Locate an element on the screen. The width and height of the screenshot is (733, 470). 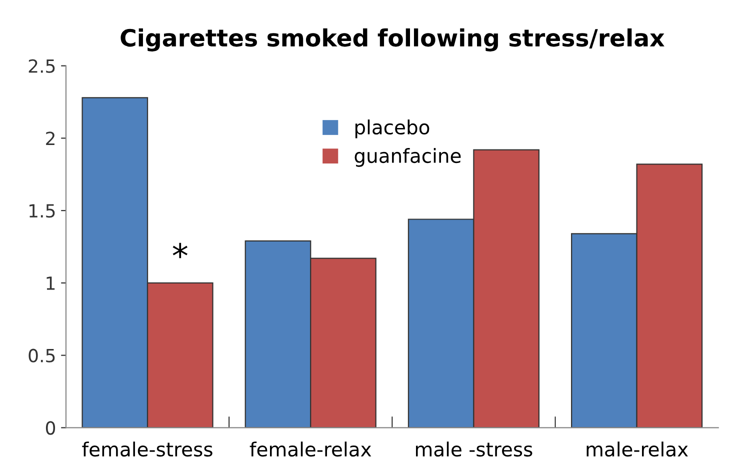
x-tick-label: male-relax is located at coordinates (637, 449).